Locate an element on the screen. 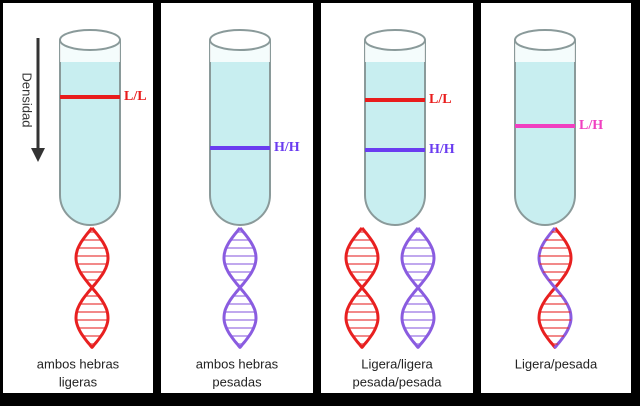 This screenshot has height=406, width=640. caption: pesadas is located at coordinates (237, 381).